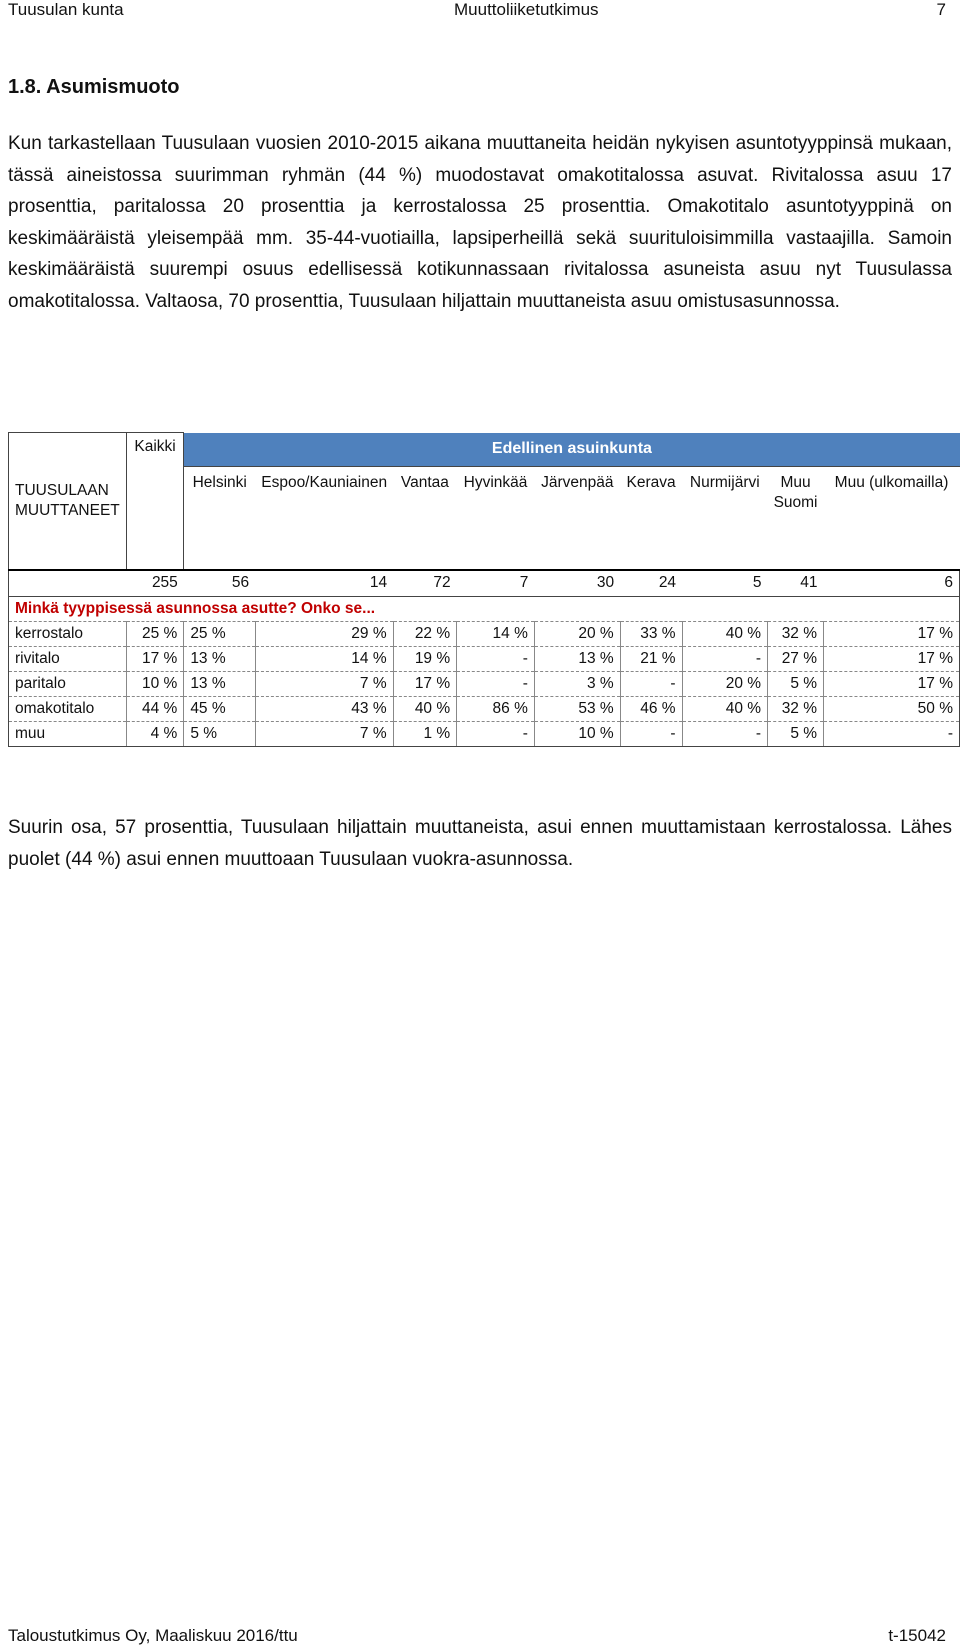 This screenshot has height=1651, width=960. I want to click on sample-size-row: 255 56 14 72 7 30 24 5 41 6, so click(484, 582).